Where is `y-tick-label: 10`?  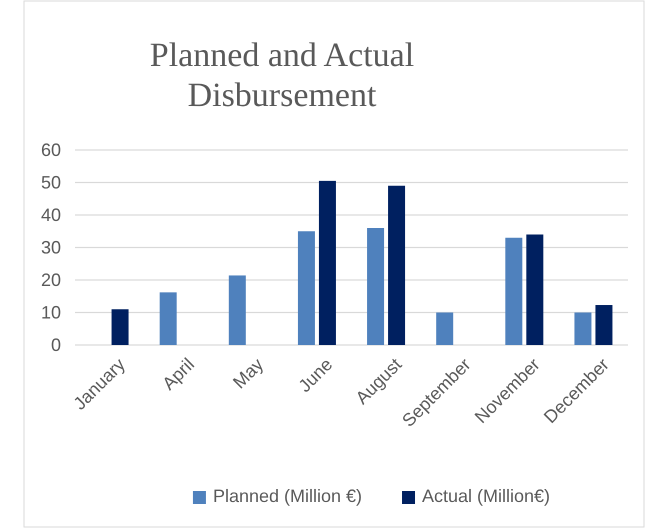 y-tick-label: 10 is located at coordinates (50, 312).